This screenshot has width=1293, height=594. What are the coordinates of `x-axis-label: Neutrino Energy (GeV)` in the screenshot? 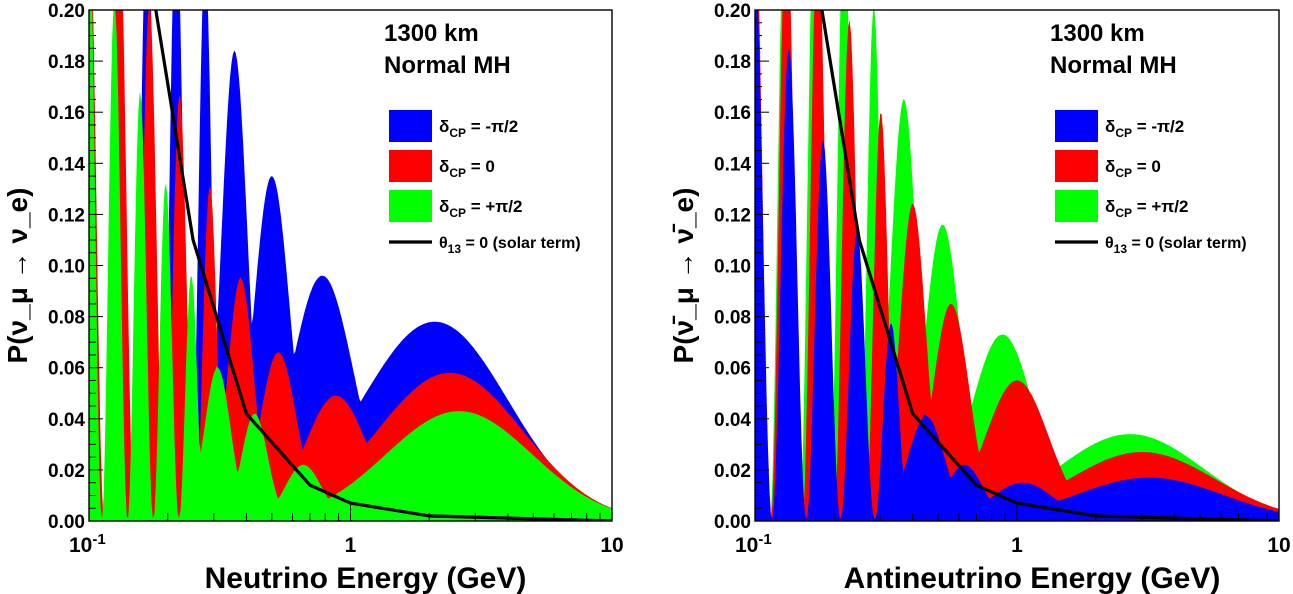 It's located at (366, 578).